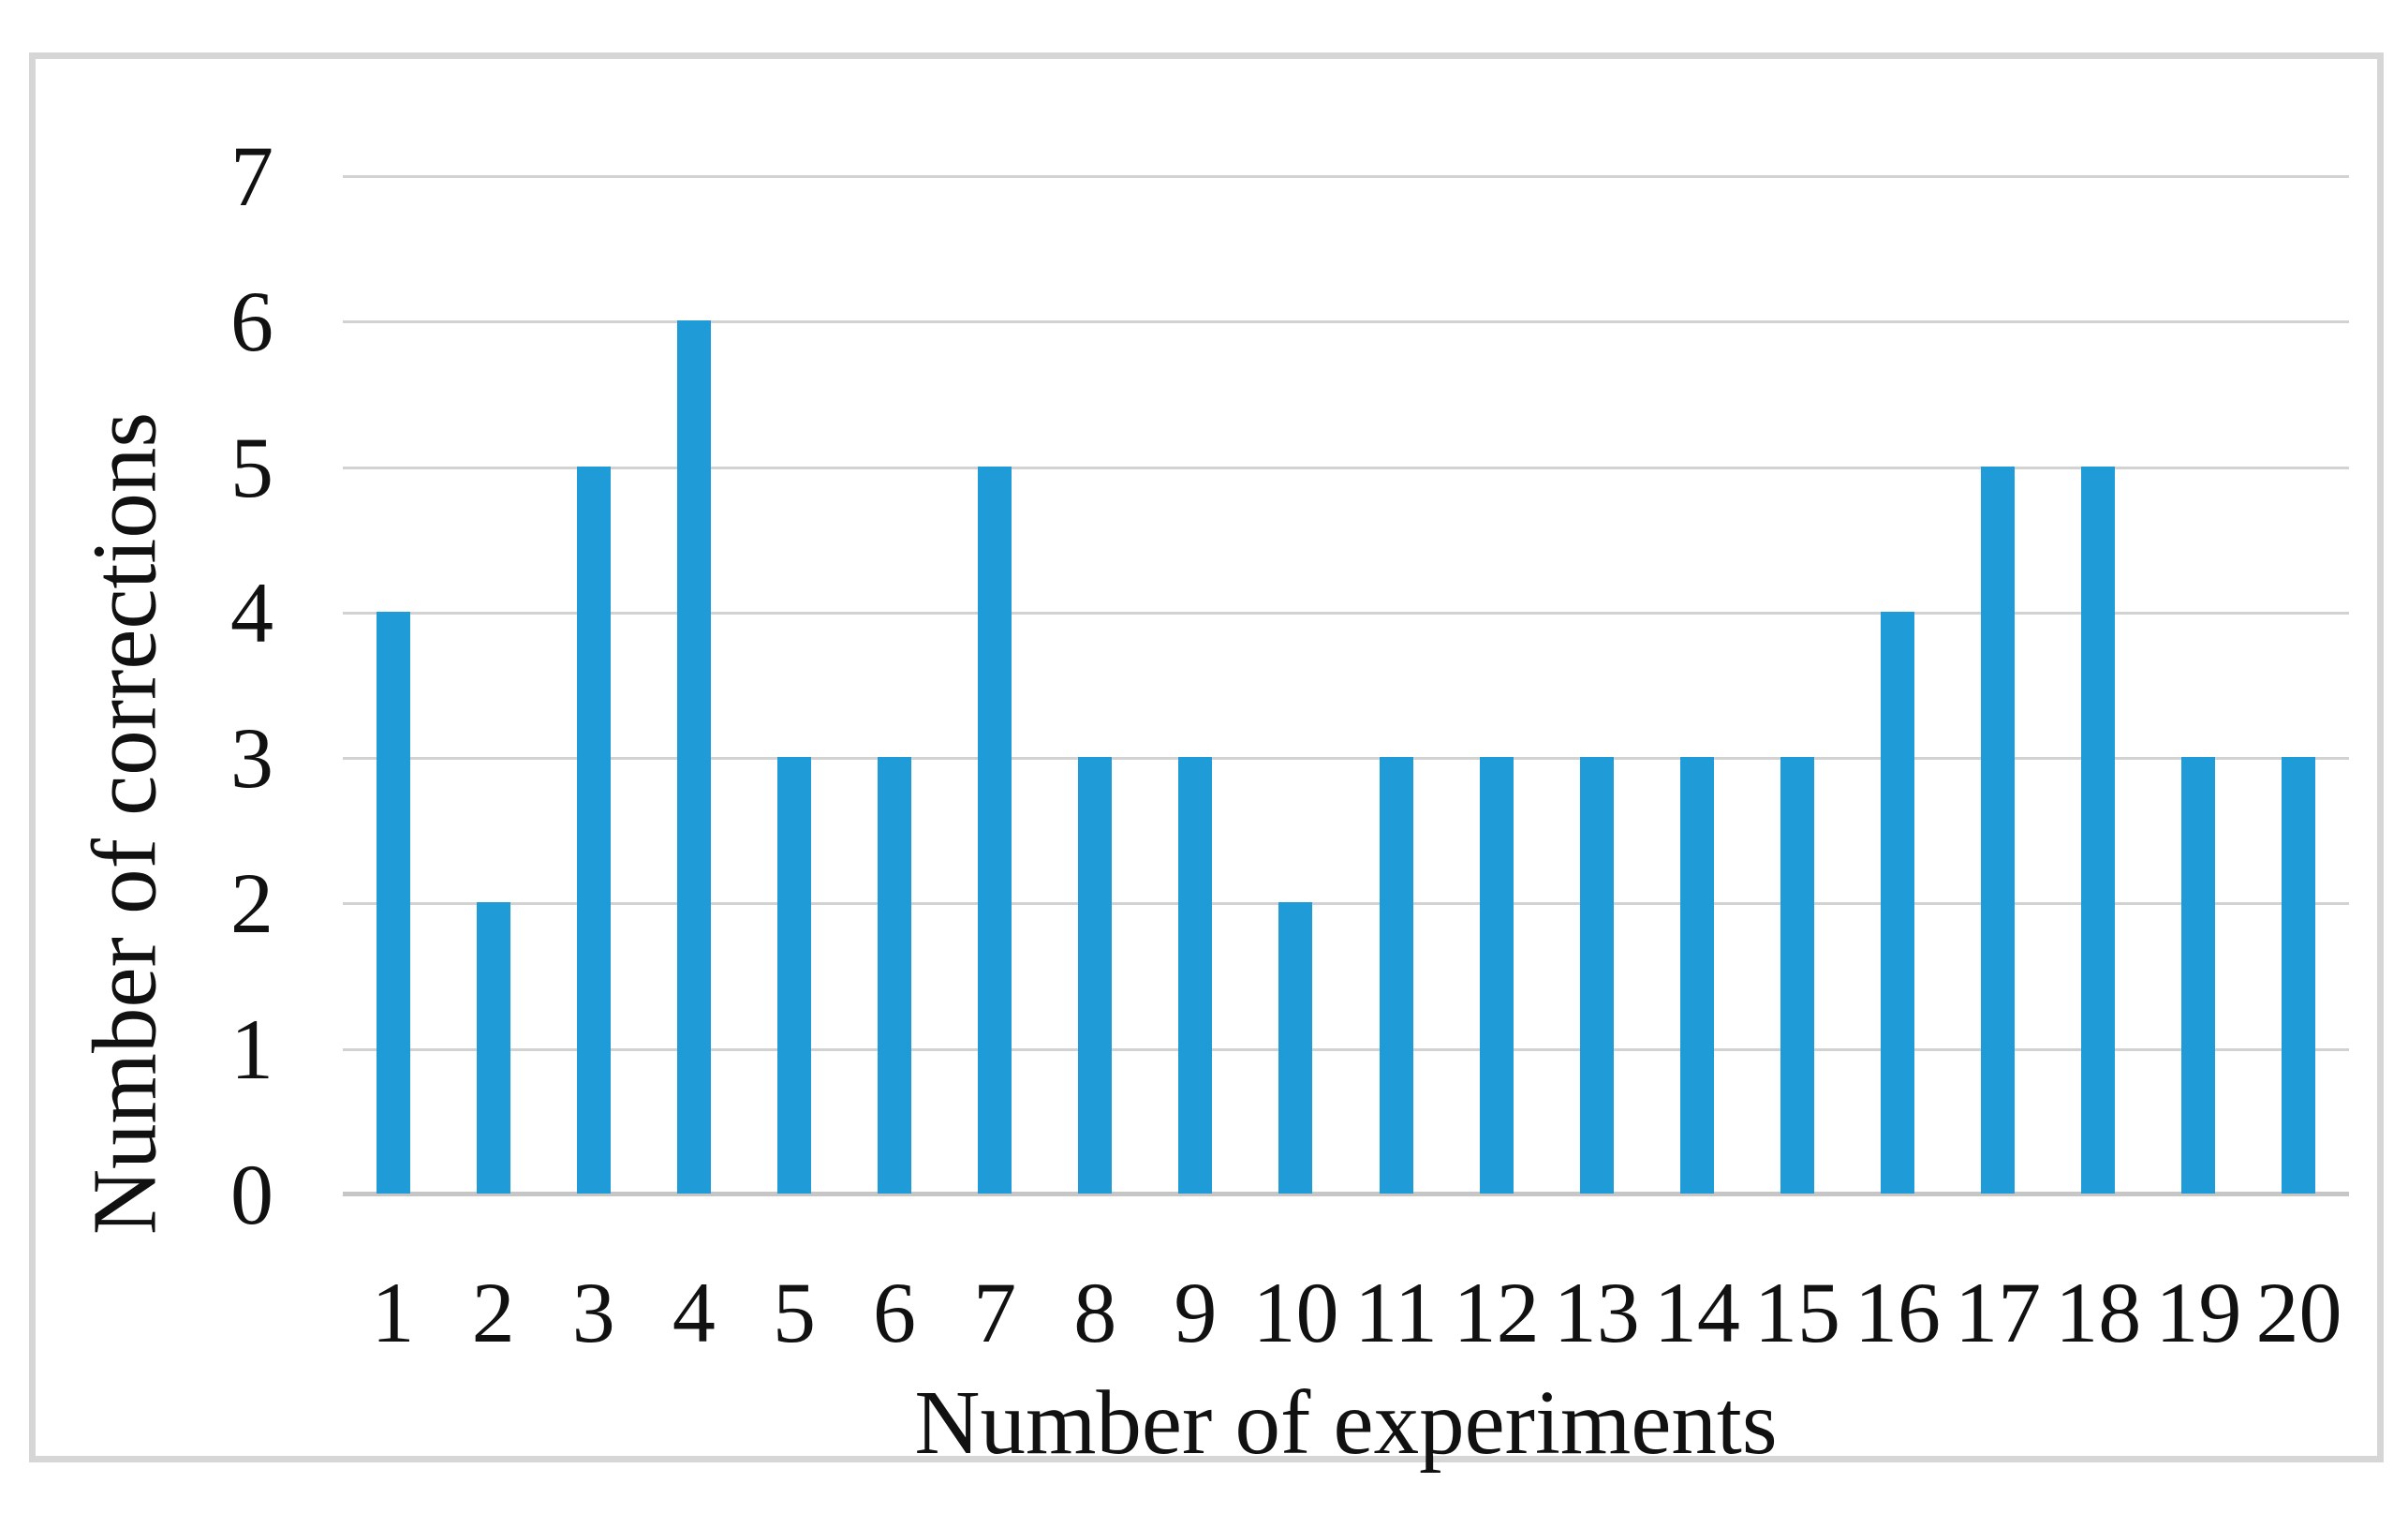  Describe the element at coordinates (493, 1312) in the screenshot. I see `x-tick-label: 2` at that location.